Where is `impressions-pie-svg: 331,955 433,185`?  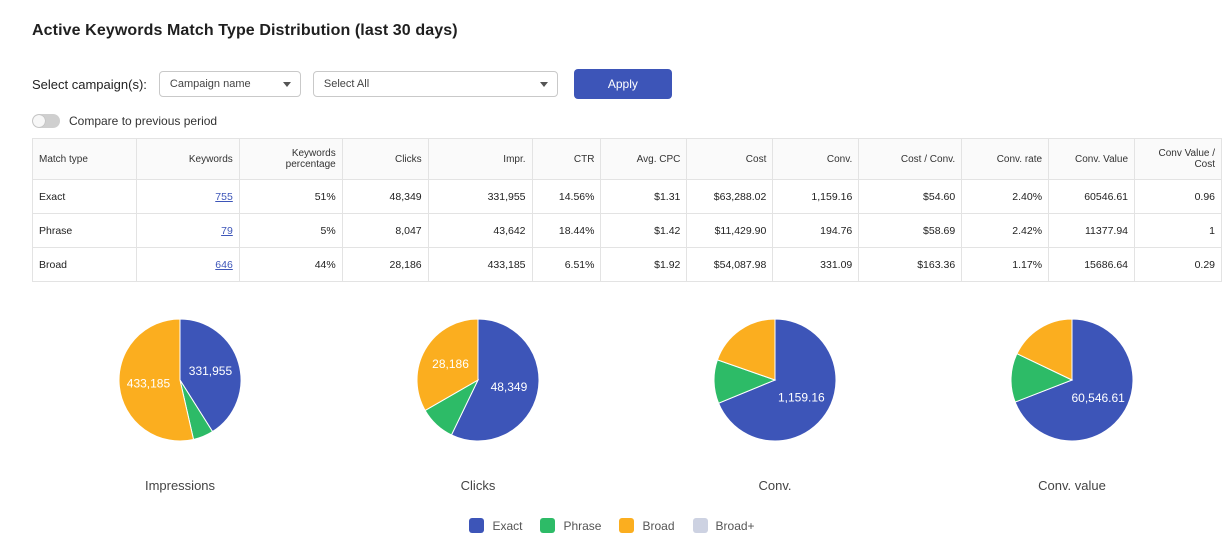
impressions-pie-svg: 331,955 433,185 is located at coordinates (180, 380).